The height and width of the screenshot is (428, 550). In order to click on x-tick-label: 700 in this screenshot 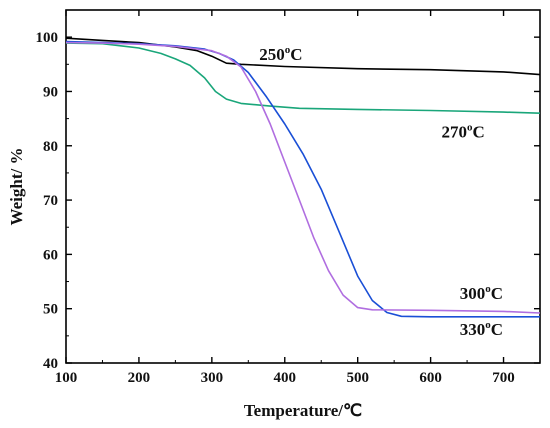, I will do `click(503, 378)`.